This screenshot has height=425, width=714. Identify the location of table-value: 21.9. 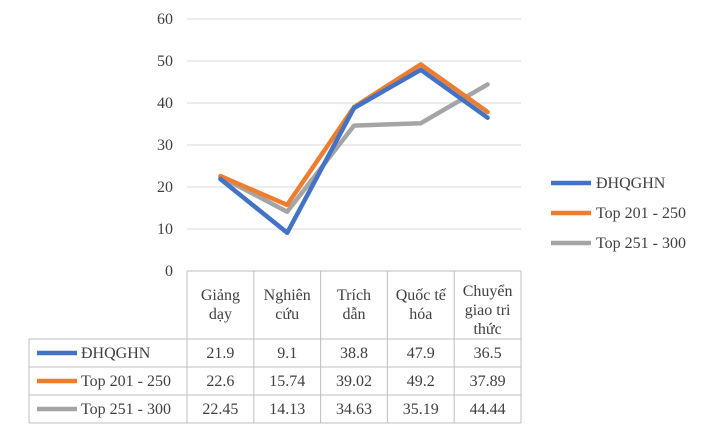
(220, 353).